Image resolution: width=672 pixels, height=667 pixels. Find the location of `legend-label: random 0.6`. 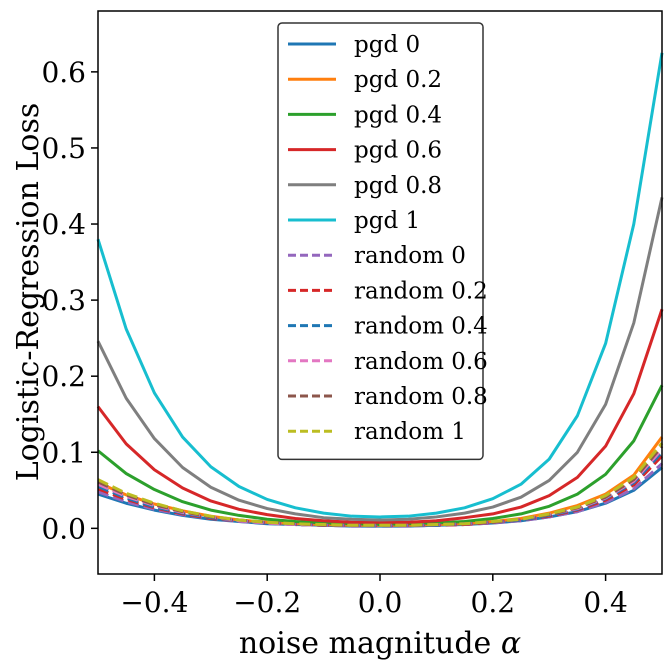

legend-label: random 0.6 is located at coordinates (421, 362).